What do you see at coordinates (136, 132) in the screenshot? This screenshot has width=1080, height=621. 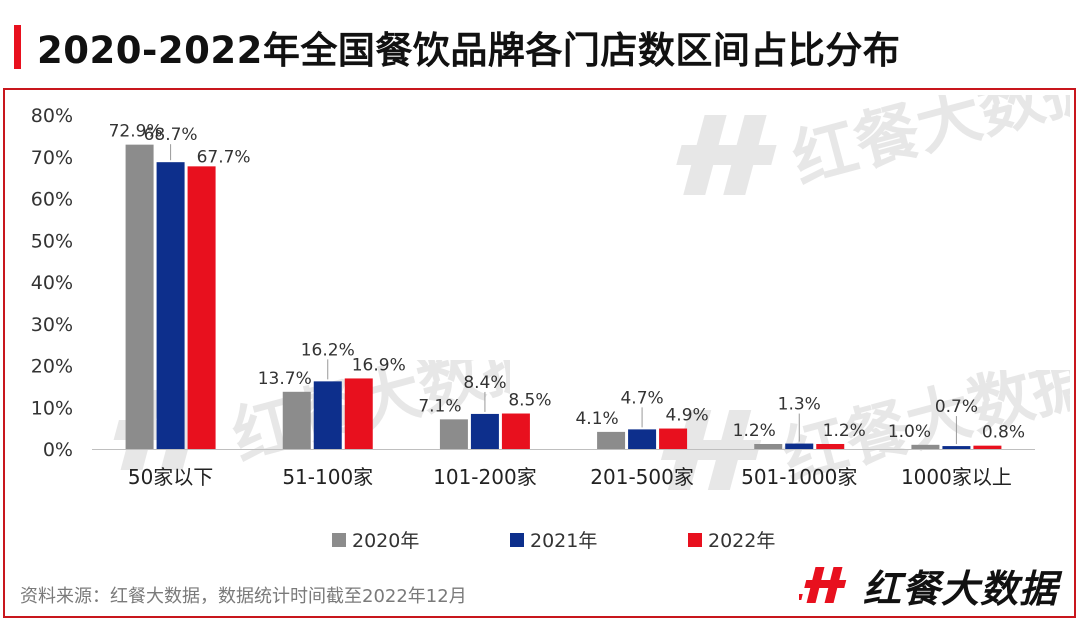 I see `data-label: 72.9%` at bounding box center [136, 132].